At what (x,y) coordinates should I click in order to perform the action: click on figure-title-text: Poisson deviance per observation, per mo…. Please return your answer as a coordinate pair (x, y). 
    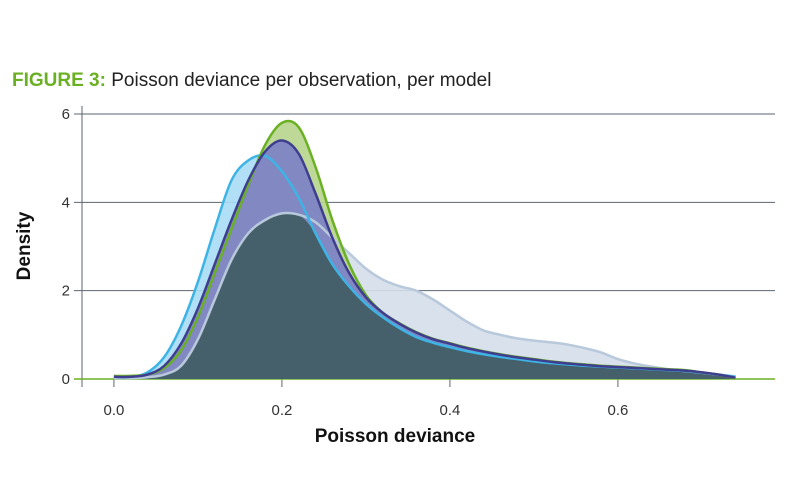
    Looking at the image, I should click on (298, 80).